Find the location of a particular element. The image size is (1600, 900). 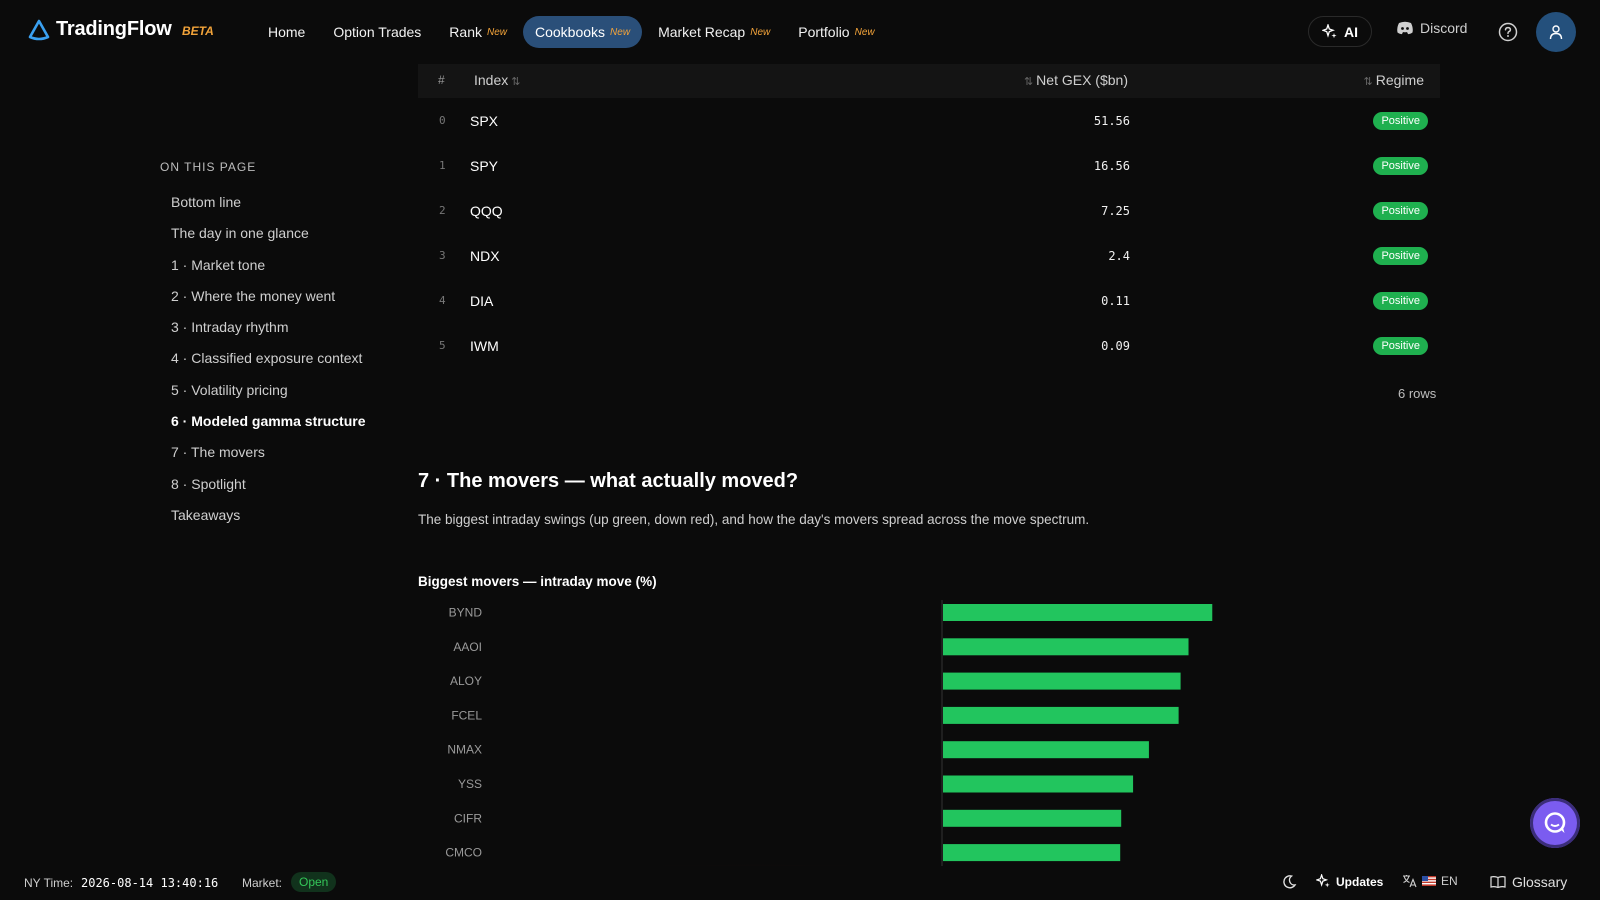

user-avatar-button is located at coordinates (1556, 32).